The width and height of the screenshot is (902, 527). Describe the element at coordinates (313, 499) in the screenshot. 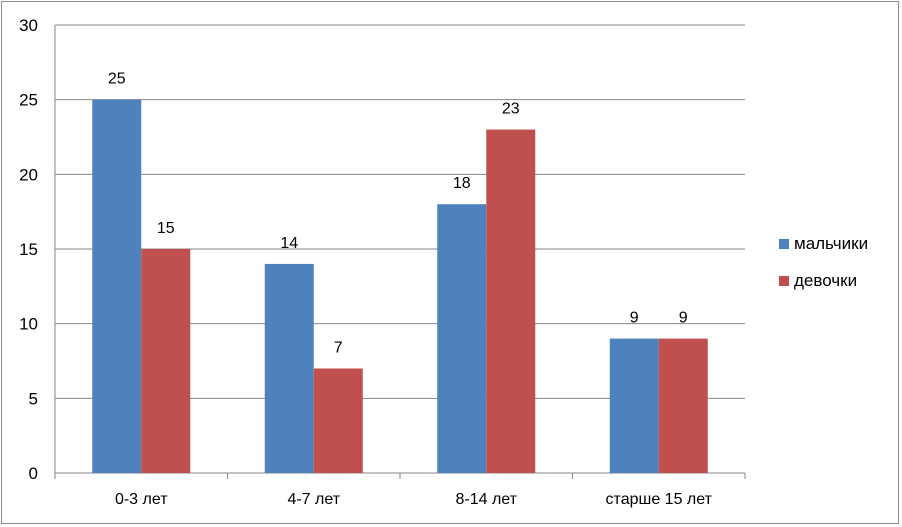

I see `x-category-label: 4-7 лет` at that location.